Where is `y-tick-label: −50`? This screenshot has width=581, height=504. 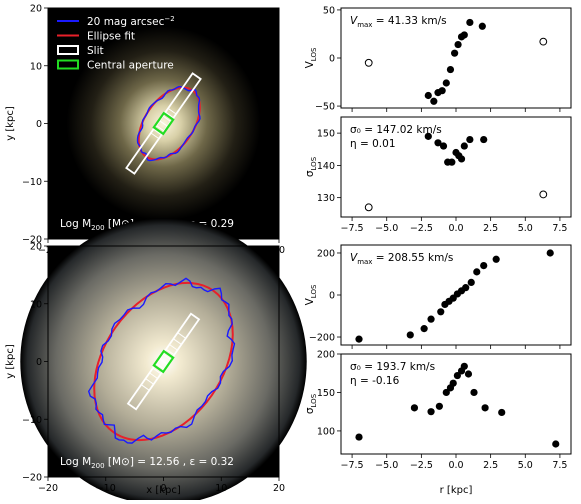 y-tick-label: −50 is located at coordinates (325, 107).